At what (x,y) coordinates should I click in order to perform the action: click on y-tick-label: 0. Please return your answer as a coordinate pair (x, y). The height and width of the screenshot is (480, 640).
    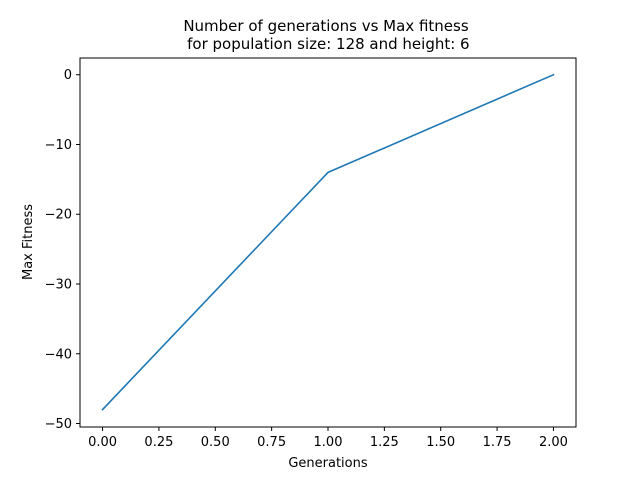
    Looking at the image, I should click on (68, 75).